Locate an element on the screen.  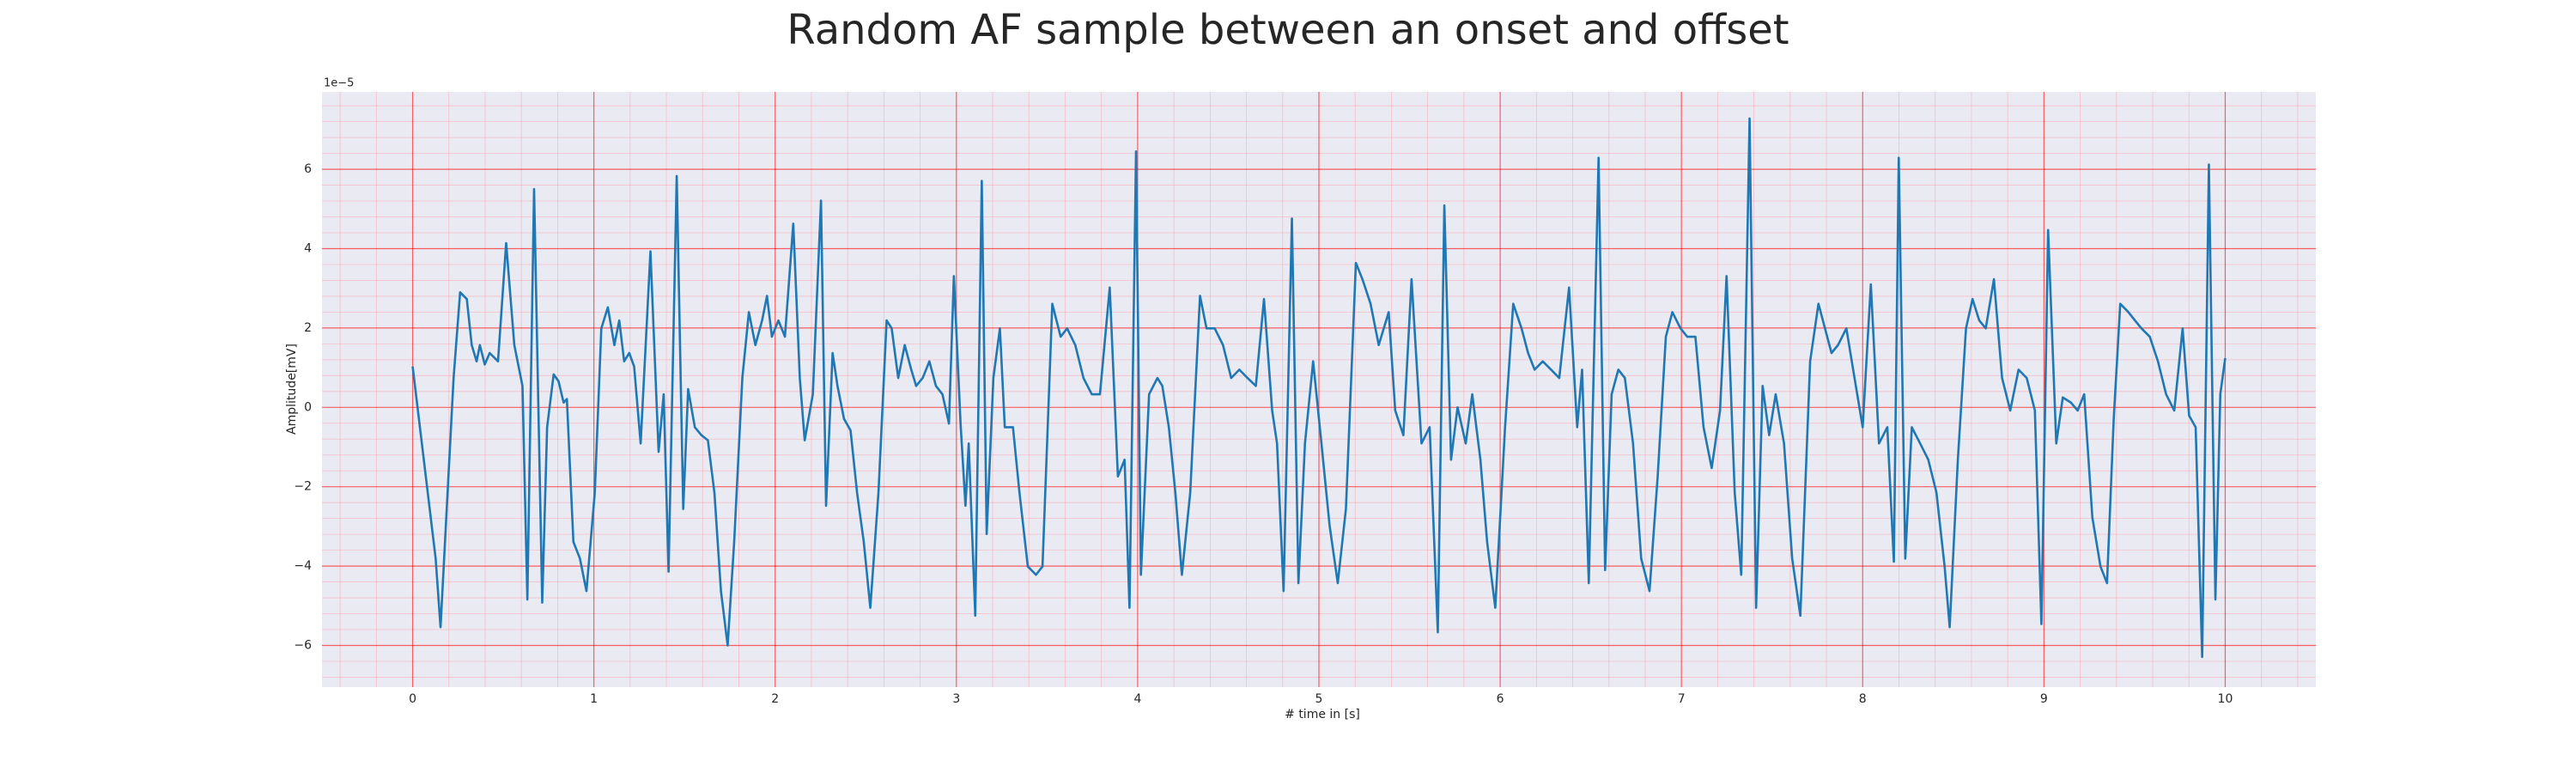
x-tick-label: 10 is located at coordinates (2225, 699).